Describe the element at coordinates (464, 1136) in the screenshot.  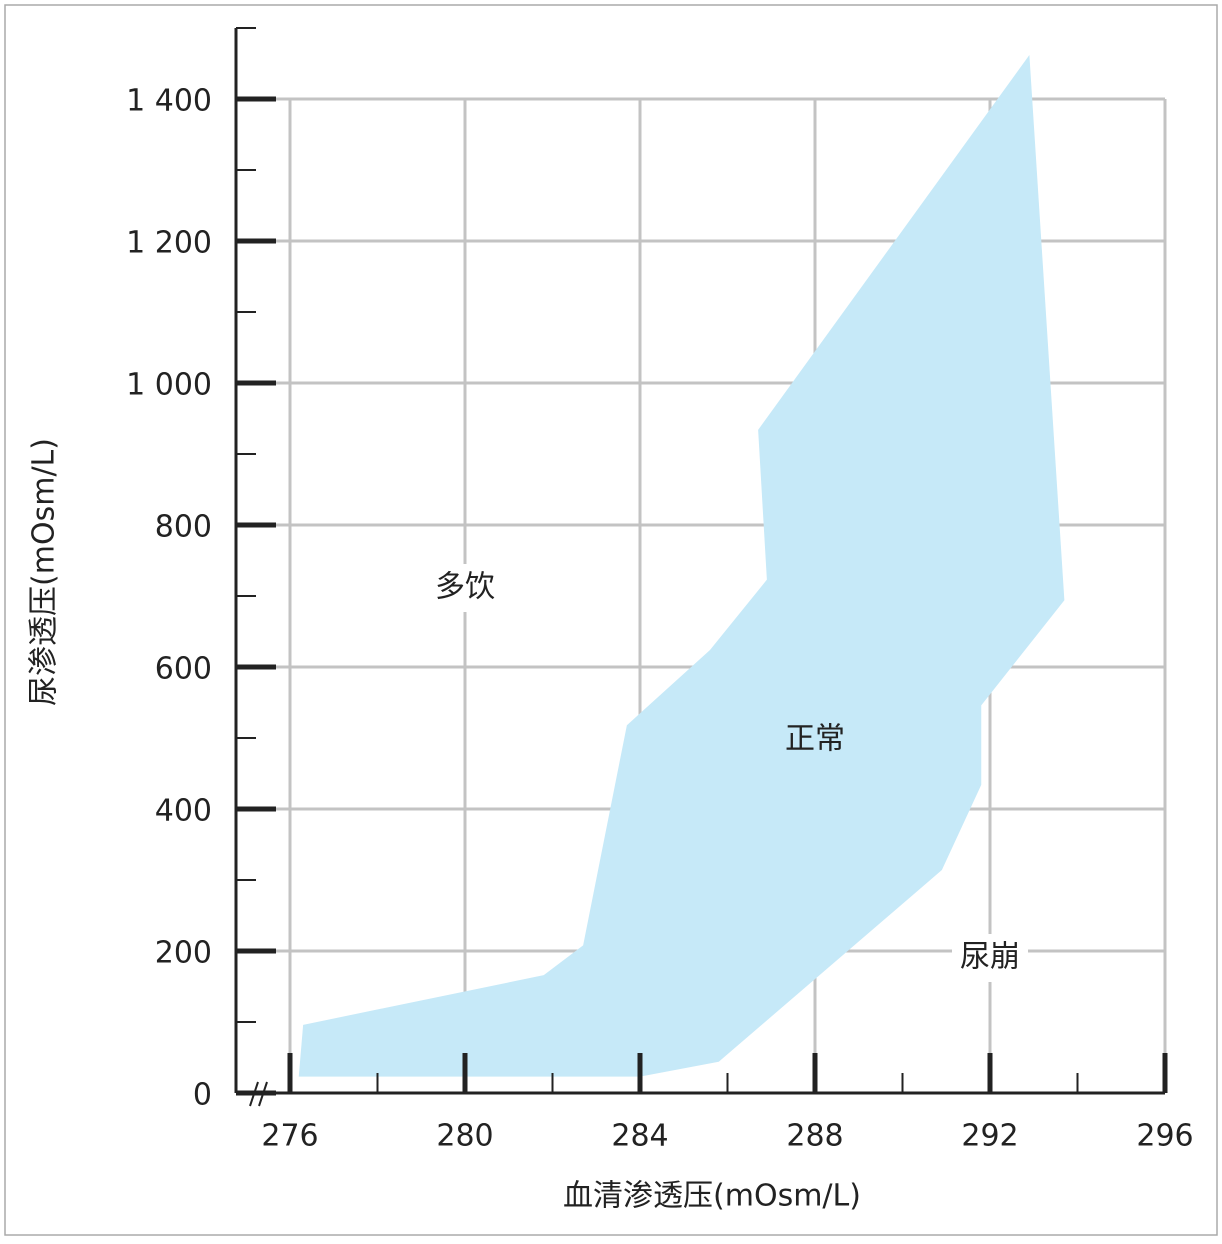
I see `x-tick-label: 280` at that location.